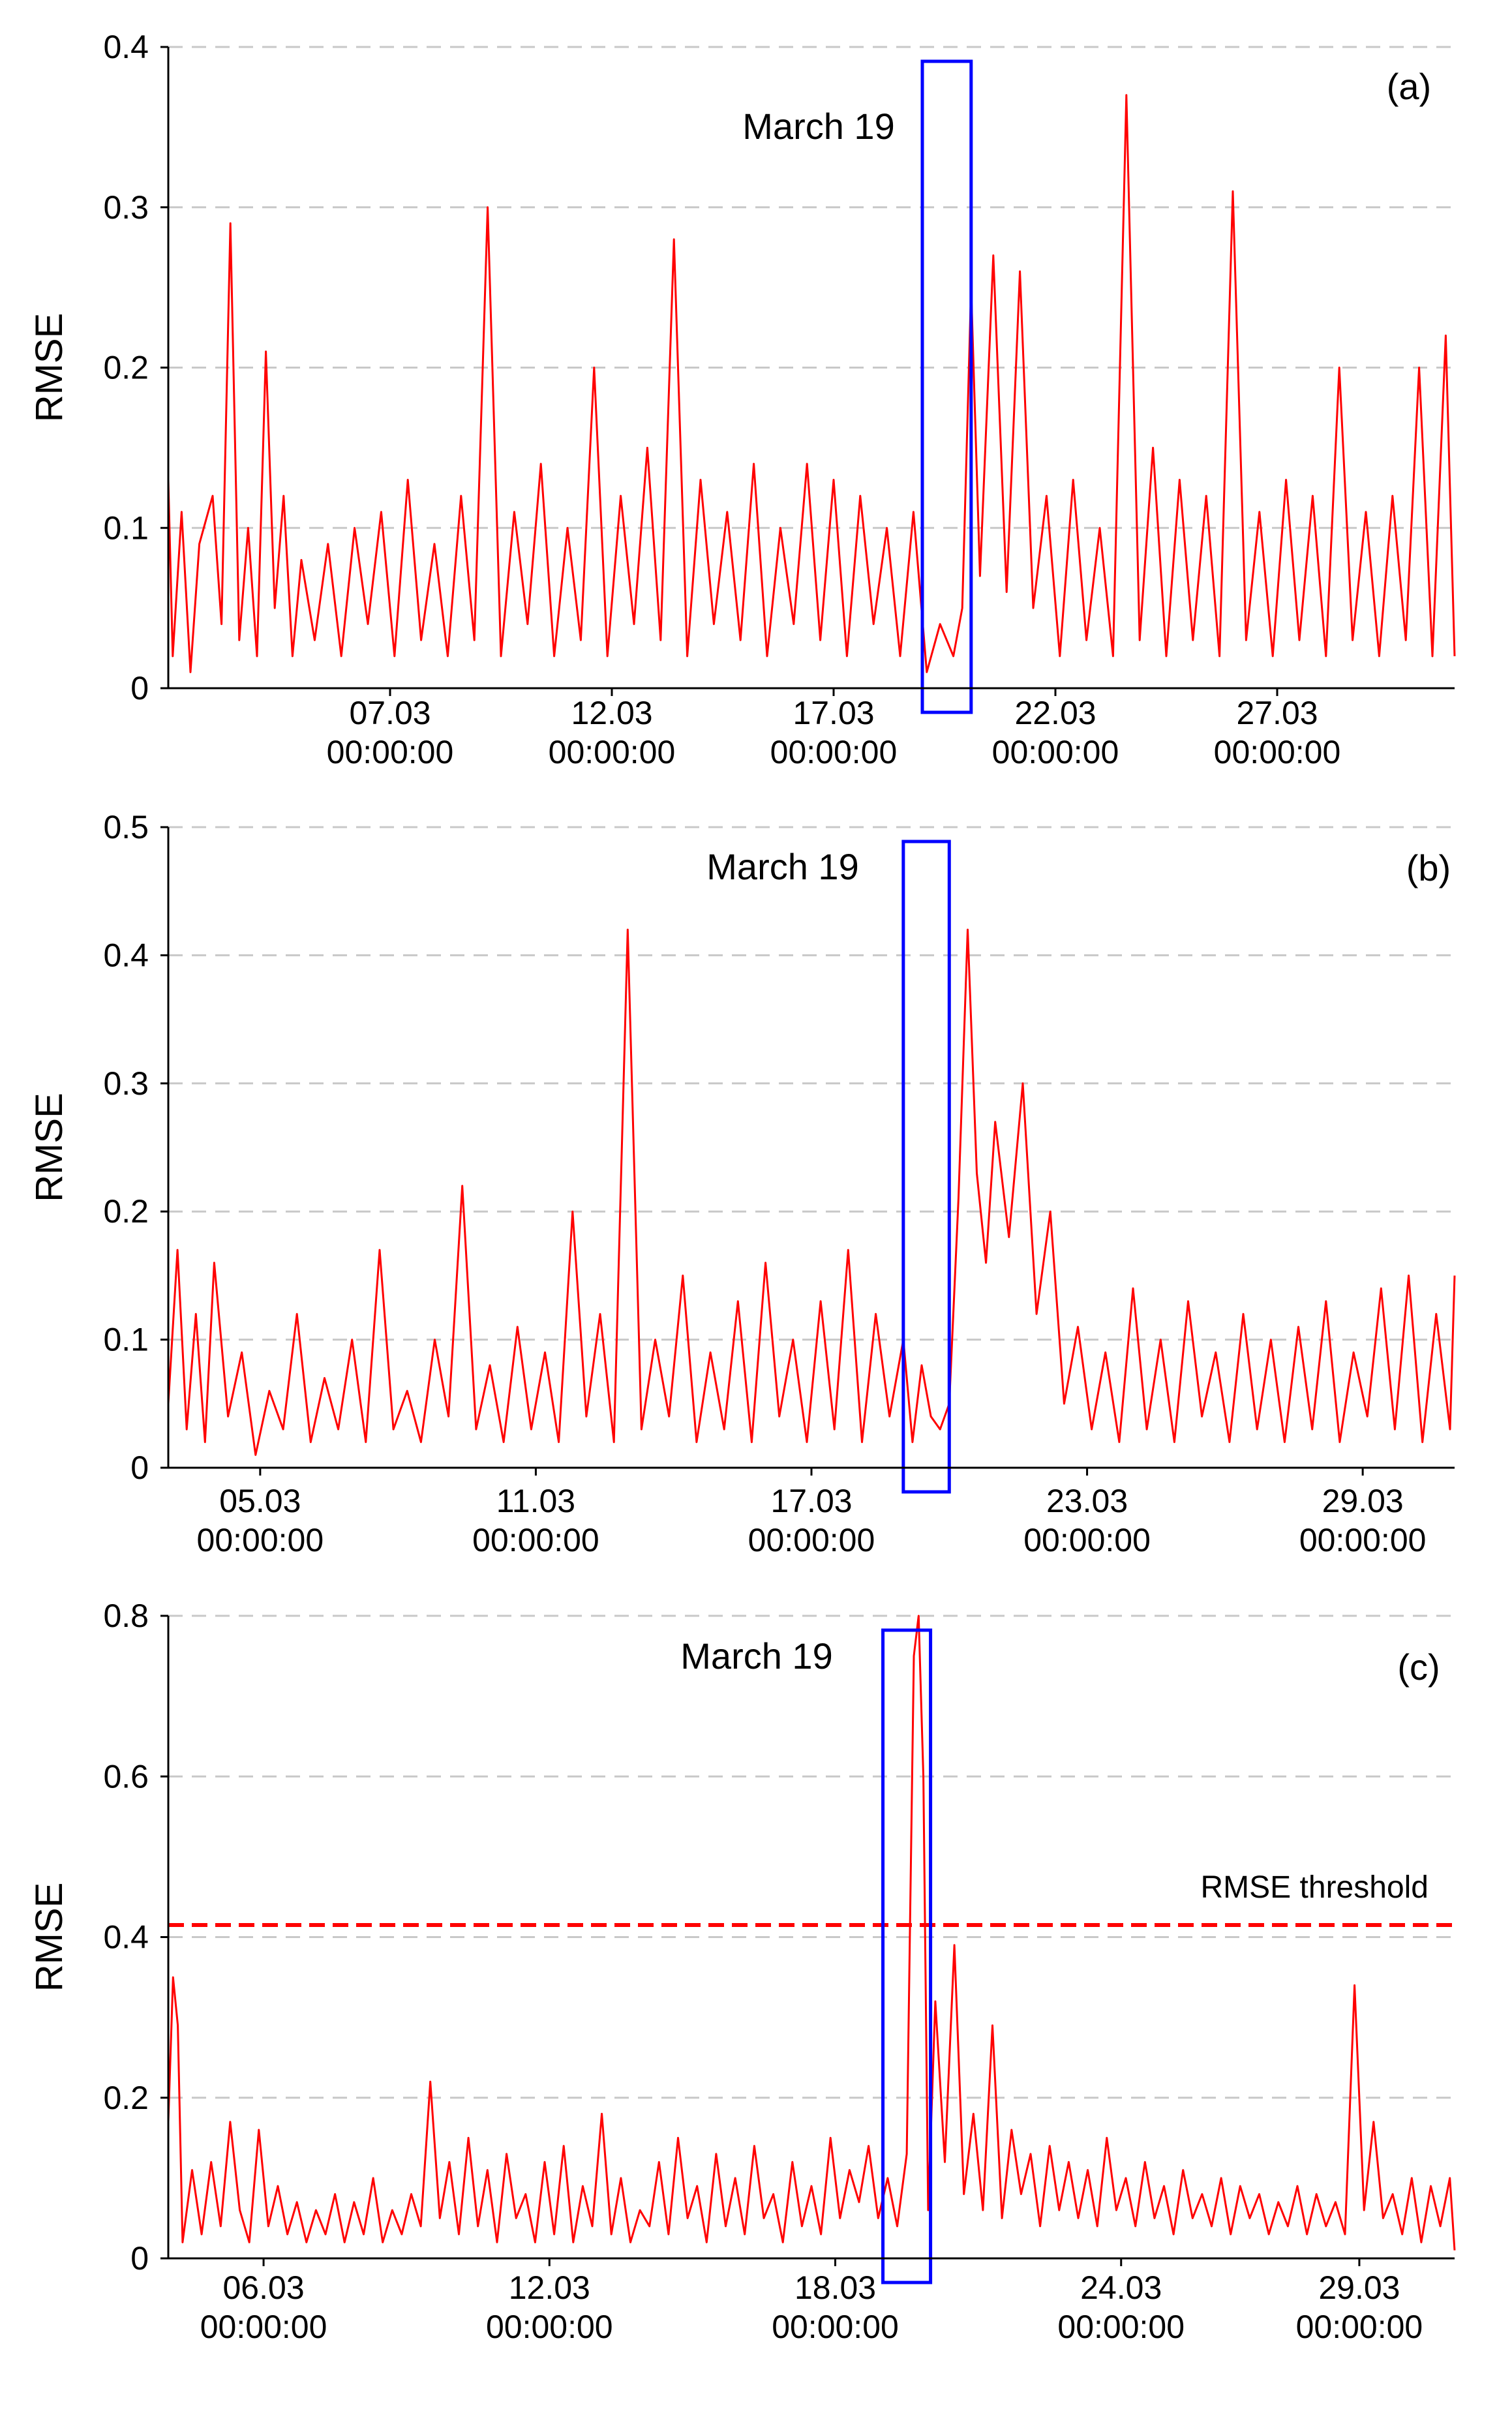 This screenshot has width=1512, height=2411. Describe the element at coordinates (1121, 2287) in the screenshot. I see `x-tick-date-label: 24.03` at that location.